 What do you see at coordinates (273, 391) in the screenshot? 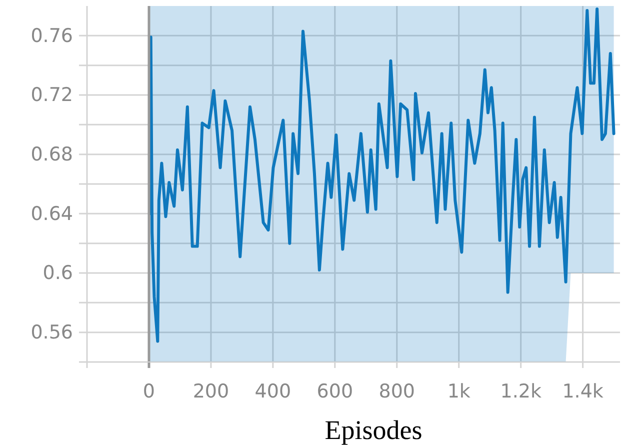
I see `x-tick-label: 400` at bounding box center [273, 391].